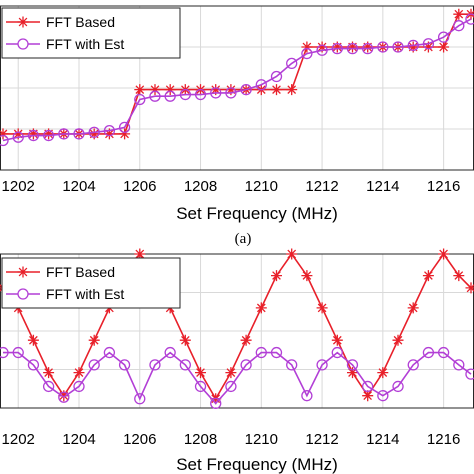 This screenshot has height=474, width=474. I want to click on legend-box, so click(91, 33).